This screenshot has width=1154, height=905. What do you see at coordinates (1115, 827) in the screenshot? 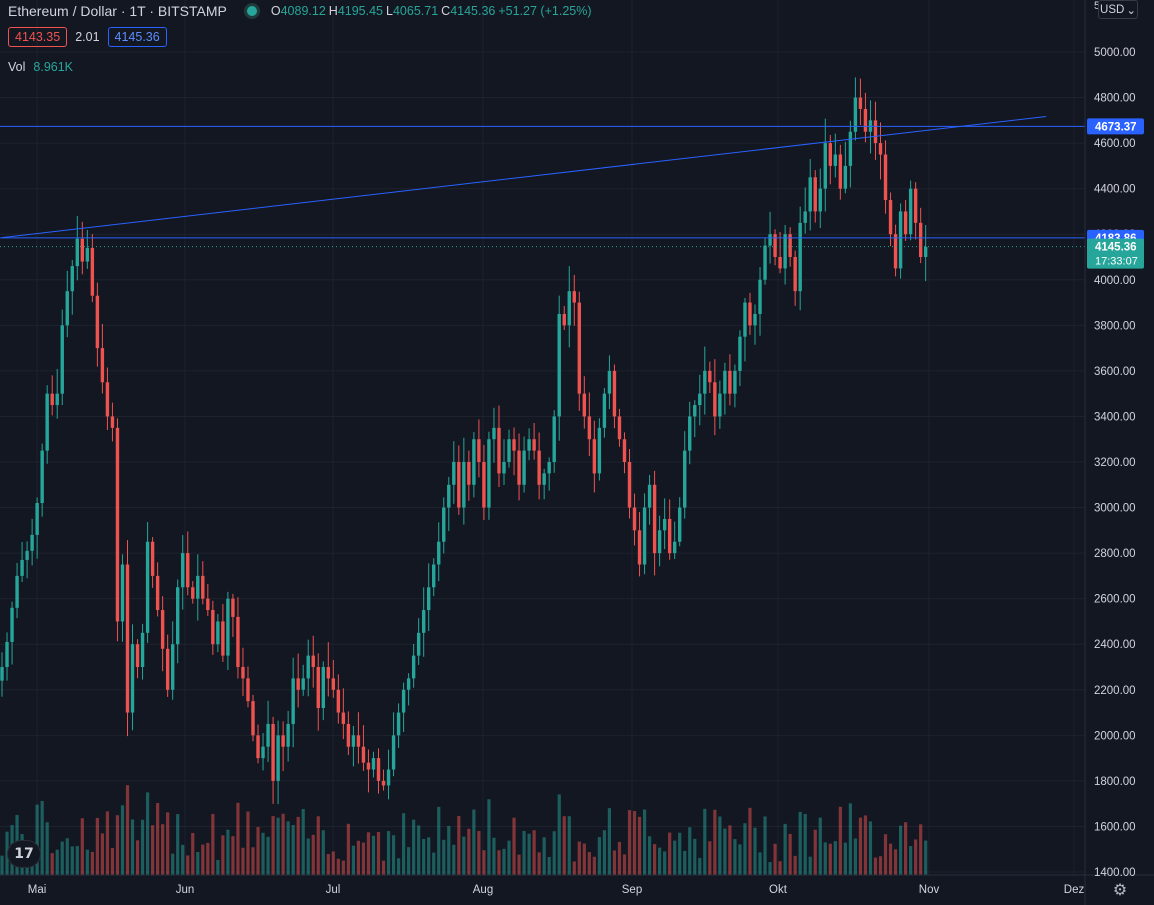
I see `y-tick-label: 1600.00` at bounding box center [1115, 827].